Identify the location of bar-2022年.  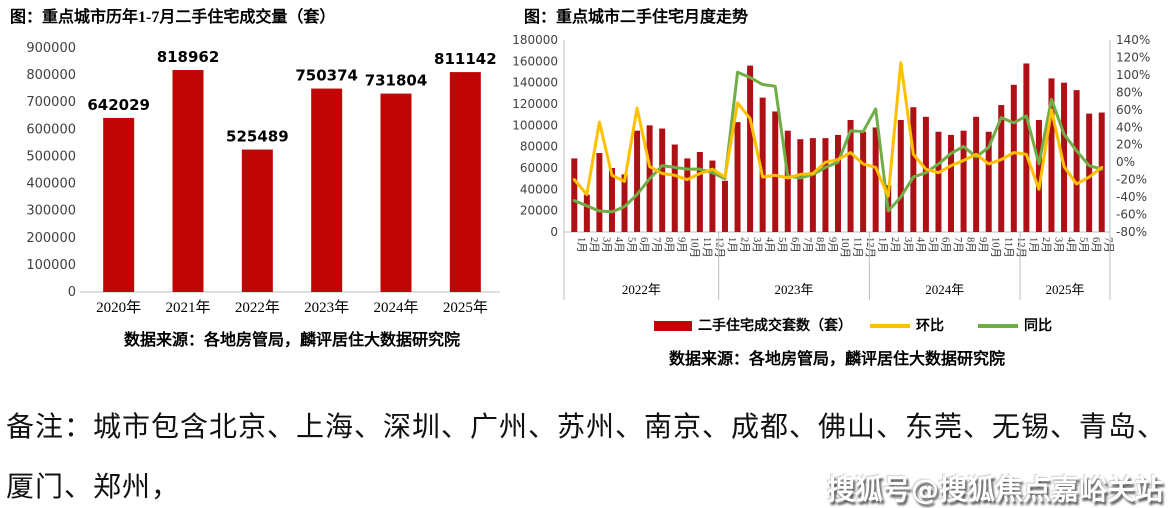
(257, 220).